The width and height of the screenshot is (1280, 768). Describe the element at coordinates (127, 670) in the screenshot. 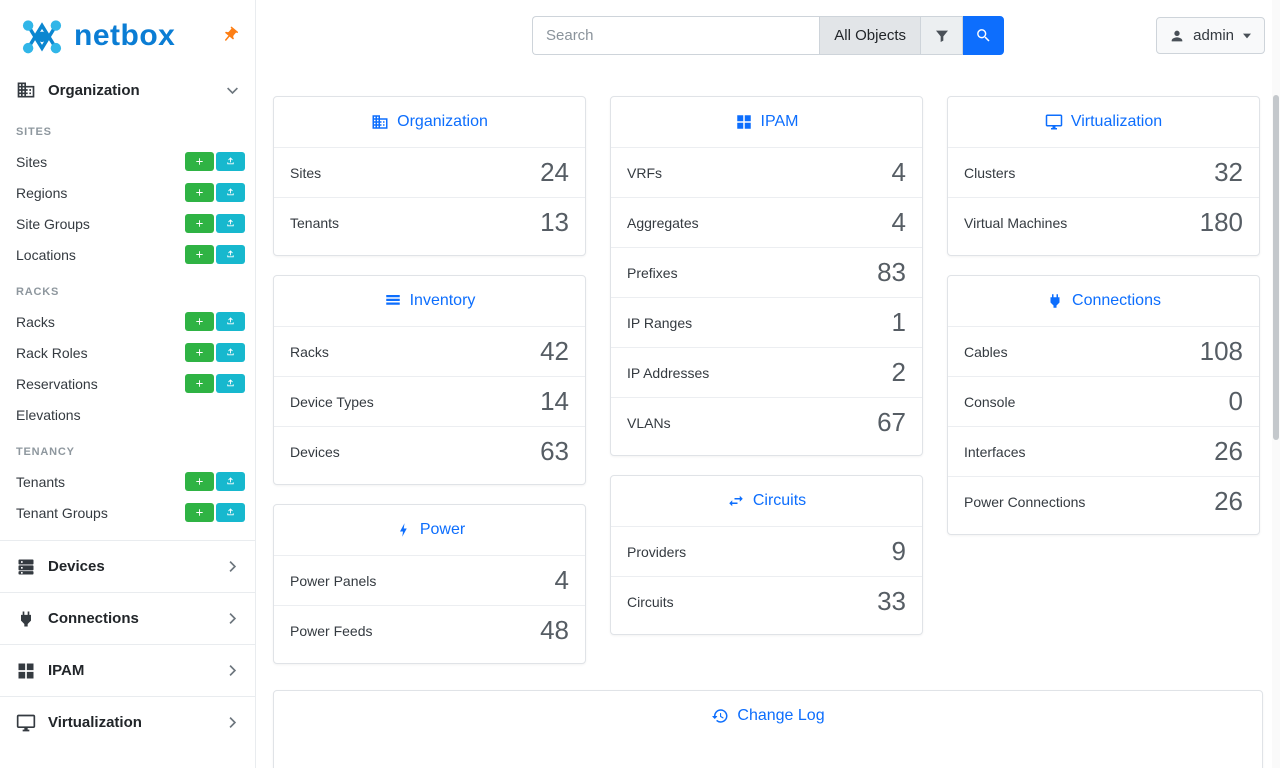

I see `sidebar-group-ipam: IPAM` at that location.